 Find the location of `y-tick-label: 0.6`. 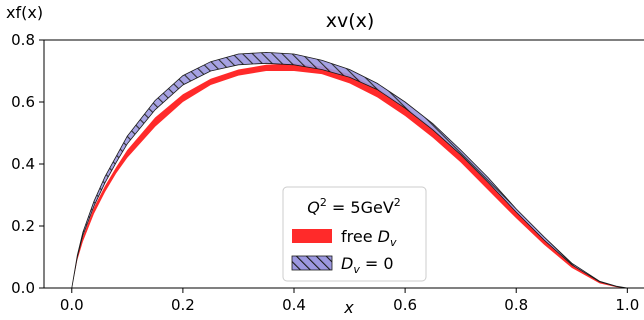

y-tick-label: 0.6 is located at coordinates (23, 102).